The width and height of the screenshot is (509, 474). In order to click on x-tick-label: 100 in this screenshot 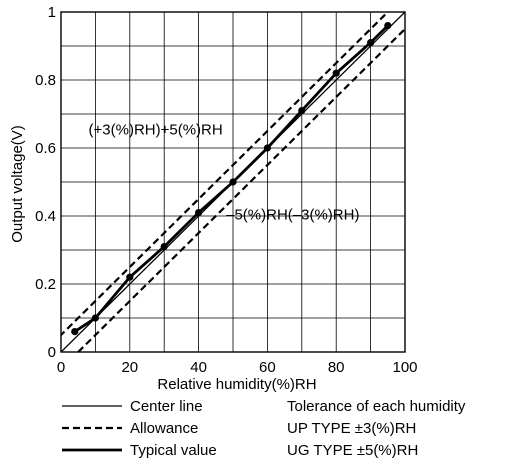, I will do `click(404, 367)`.